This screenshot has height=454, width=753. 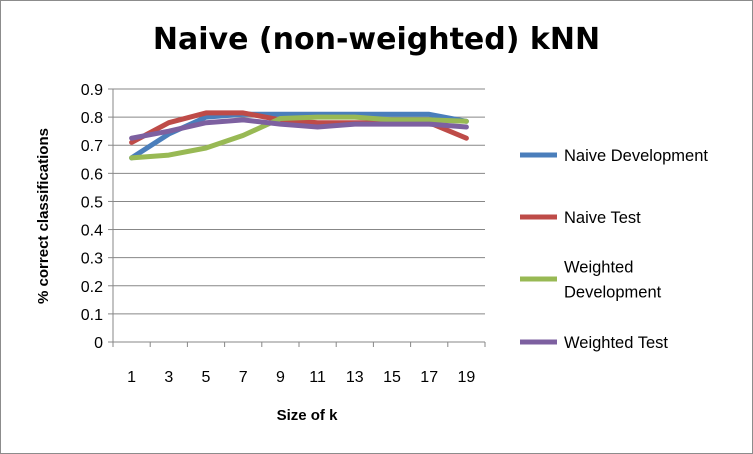 I want to click on y-tick-label: 0, so click(x=98, y=343).